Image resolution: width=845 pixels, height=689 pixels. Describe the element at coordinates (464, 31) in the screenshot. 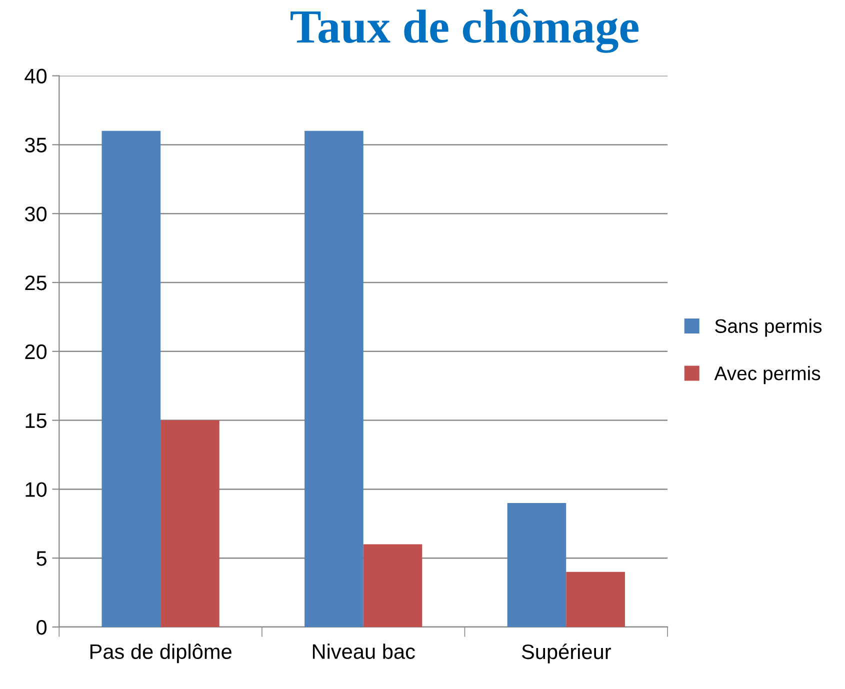

I see `chart-title: Taux de chômage` at that location.